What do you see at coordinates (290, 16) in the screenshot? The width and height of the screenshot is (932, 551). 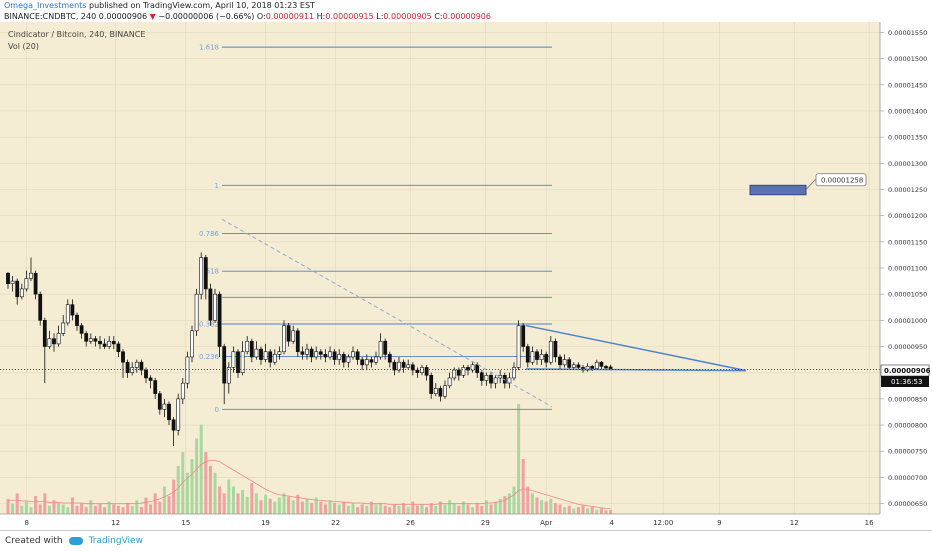 I see `open-value: 0.00000911` at bounding box center [290, 16].